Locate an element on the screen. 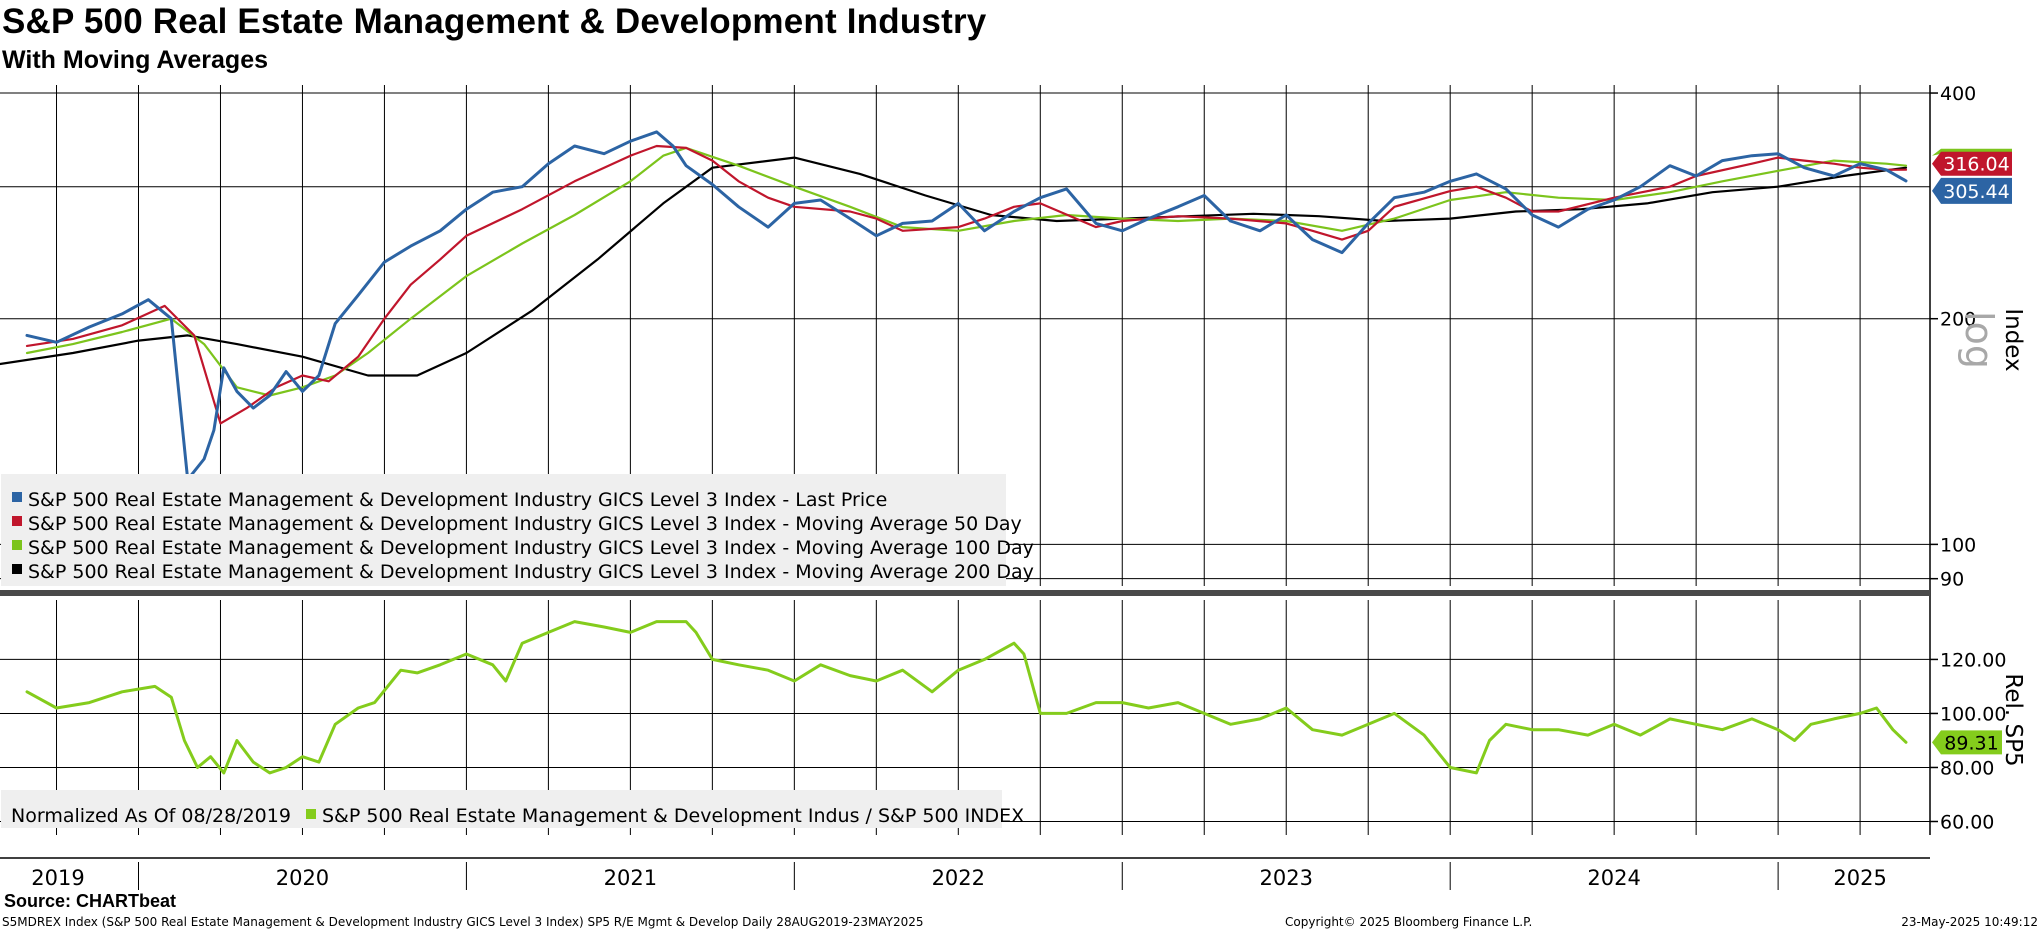 The height and width of the screenshot is (932, 2041). badge-last-price: 305.44 is located at coordinates (1972, 190).